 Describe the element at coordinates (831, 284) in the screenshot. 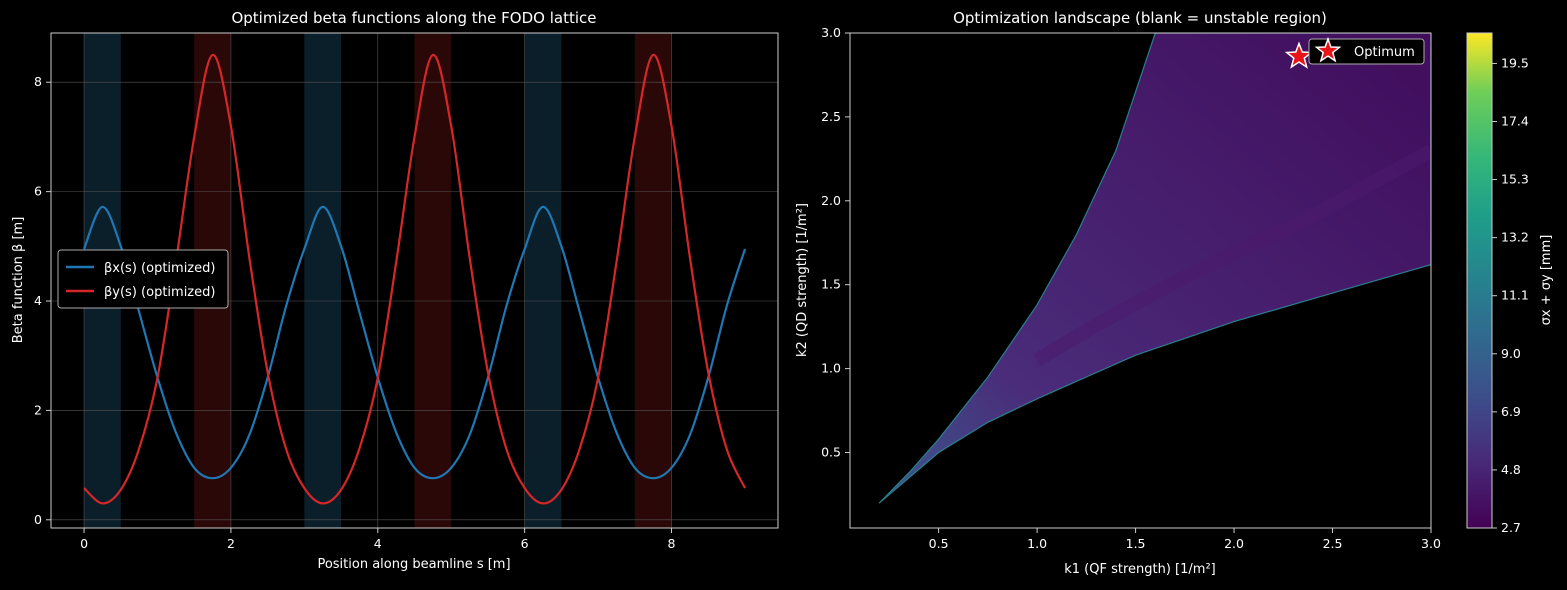

I see `right-ytick-label-2: 1.5` at that location.